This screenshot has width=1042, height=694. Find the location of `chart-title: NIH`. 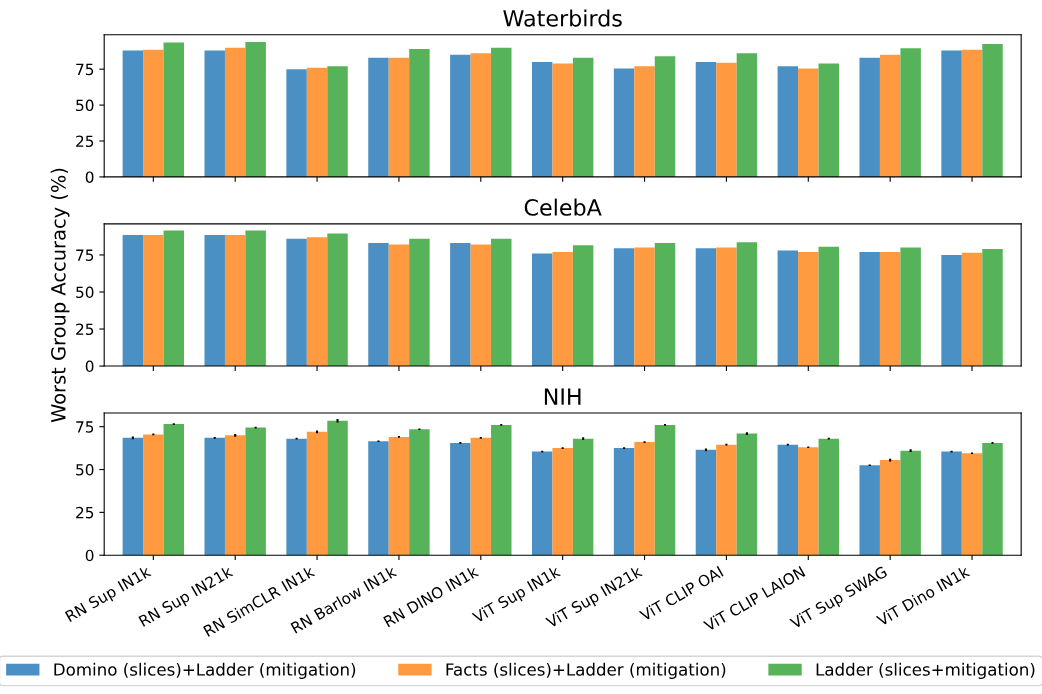

chart-title: NIH is located at coordinates (562, 396).